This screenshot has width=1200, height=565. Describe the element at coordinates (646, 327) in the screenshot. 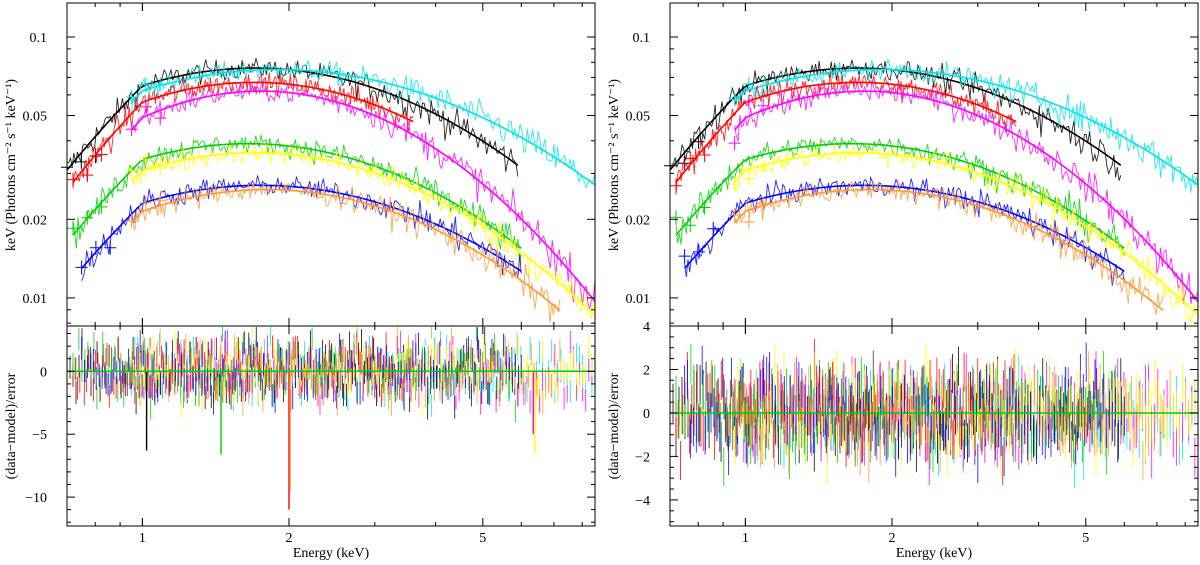

I see `y-tick-label: 4` at that location.